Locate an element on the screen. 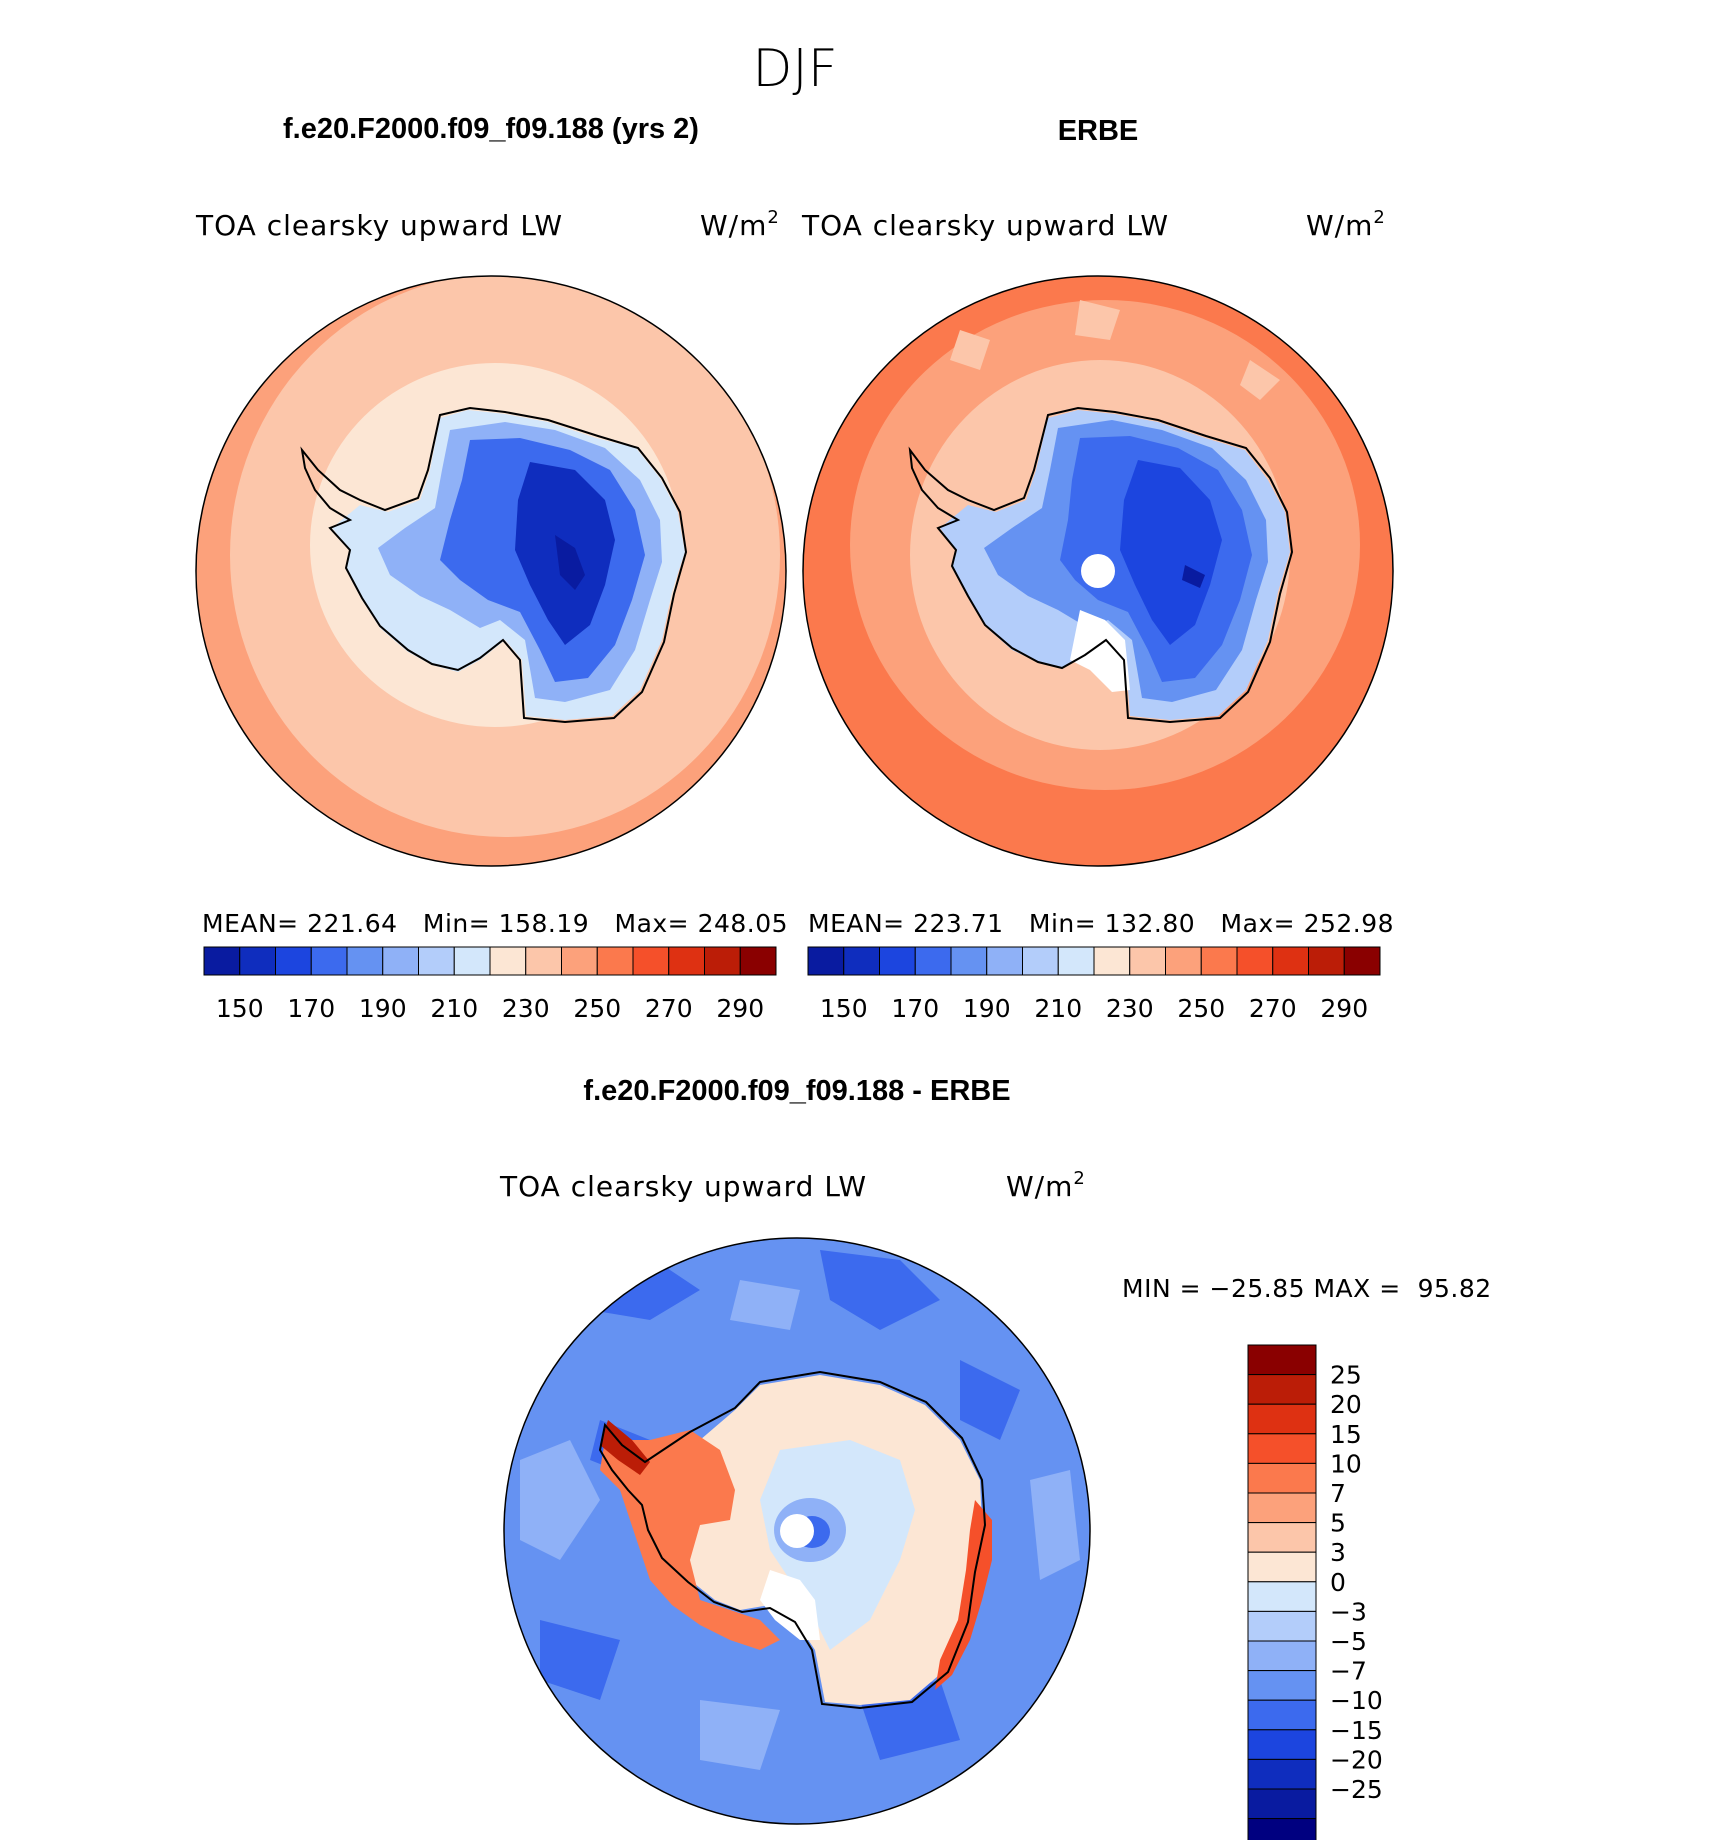 Image resolution: width=1710 pixels, height=1840 pixels. panel-model-colorbar-tick-label: 290 is located at coordinates (740, 1008).